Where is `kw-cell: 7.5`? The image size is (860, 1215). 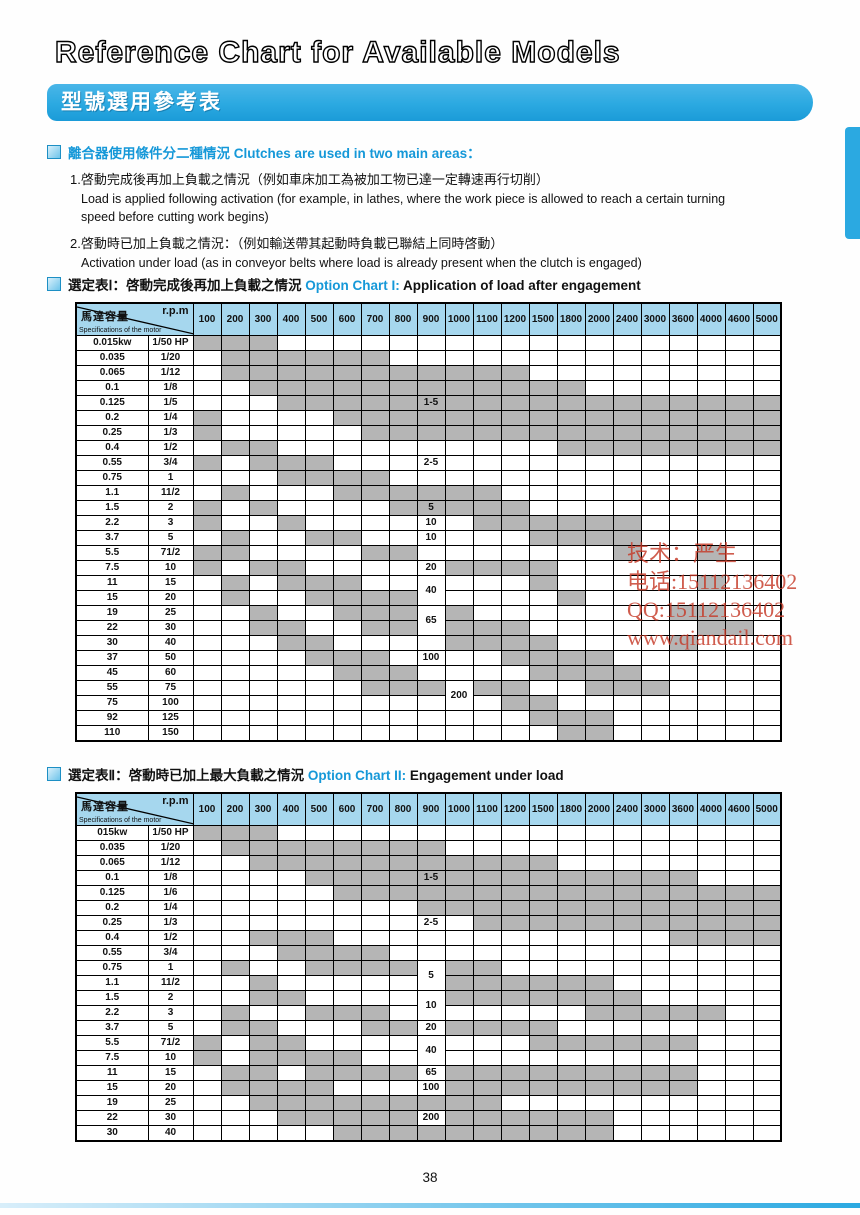 kw-cell: 7.5 is located at coordinates (112, 1058).